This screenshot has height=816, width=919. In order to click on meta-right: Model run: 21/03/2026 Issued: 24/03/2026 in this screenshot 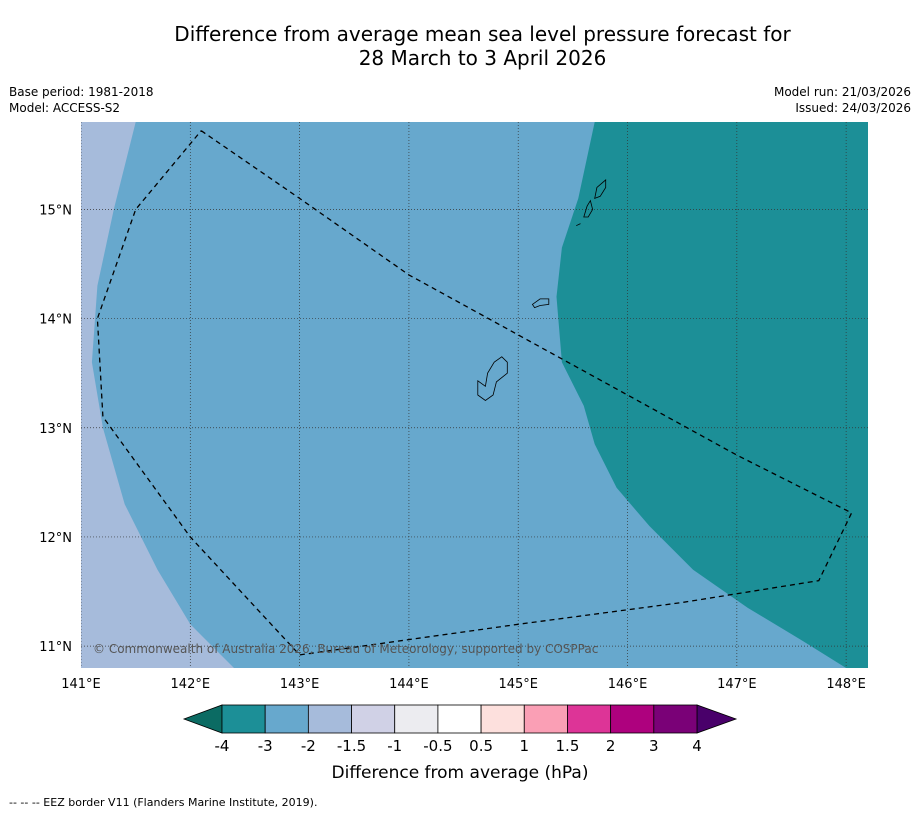, I will do `click(842, 100)`.